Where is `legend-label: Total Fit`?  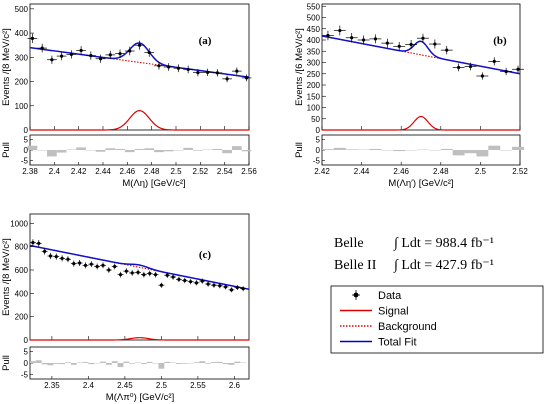 legend-label: Total Fit is located at coordinates (397, 343).